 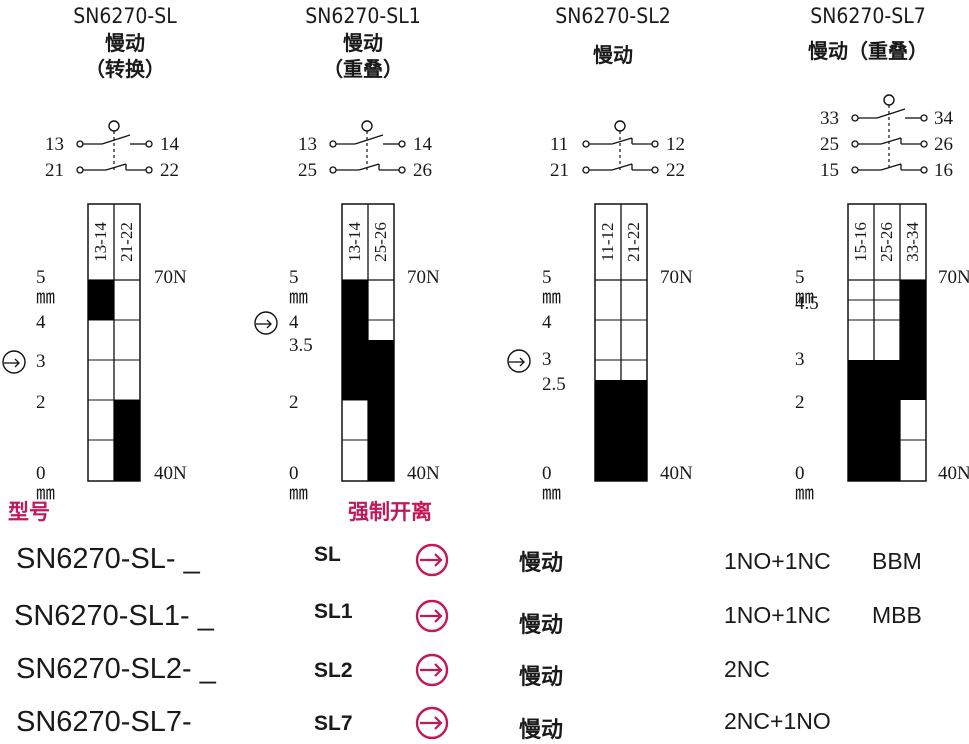 What do you see at coordinates (868, 16) in the screenshot?
I see `model-title: SN6270-SL7` at bounding box center [868, 16].